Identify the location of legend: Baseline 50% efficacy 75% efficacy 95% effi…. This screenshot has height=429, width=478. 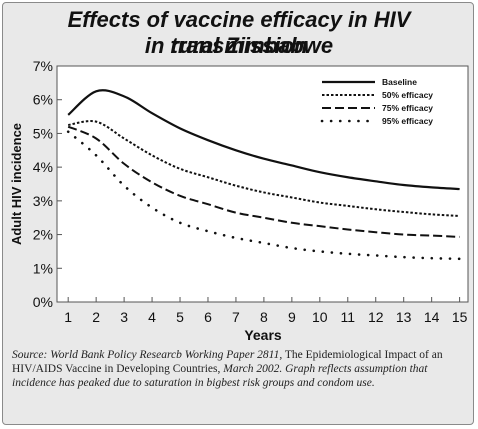
(376, 101).